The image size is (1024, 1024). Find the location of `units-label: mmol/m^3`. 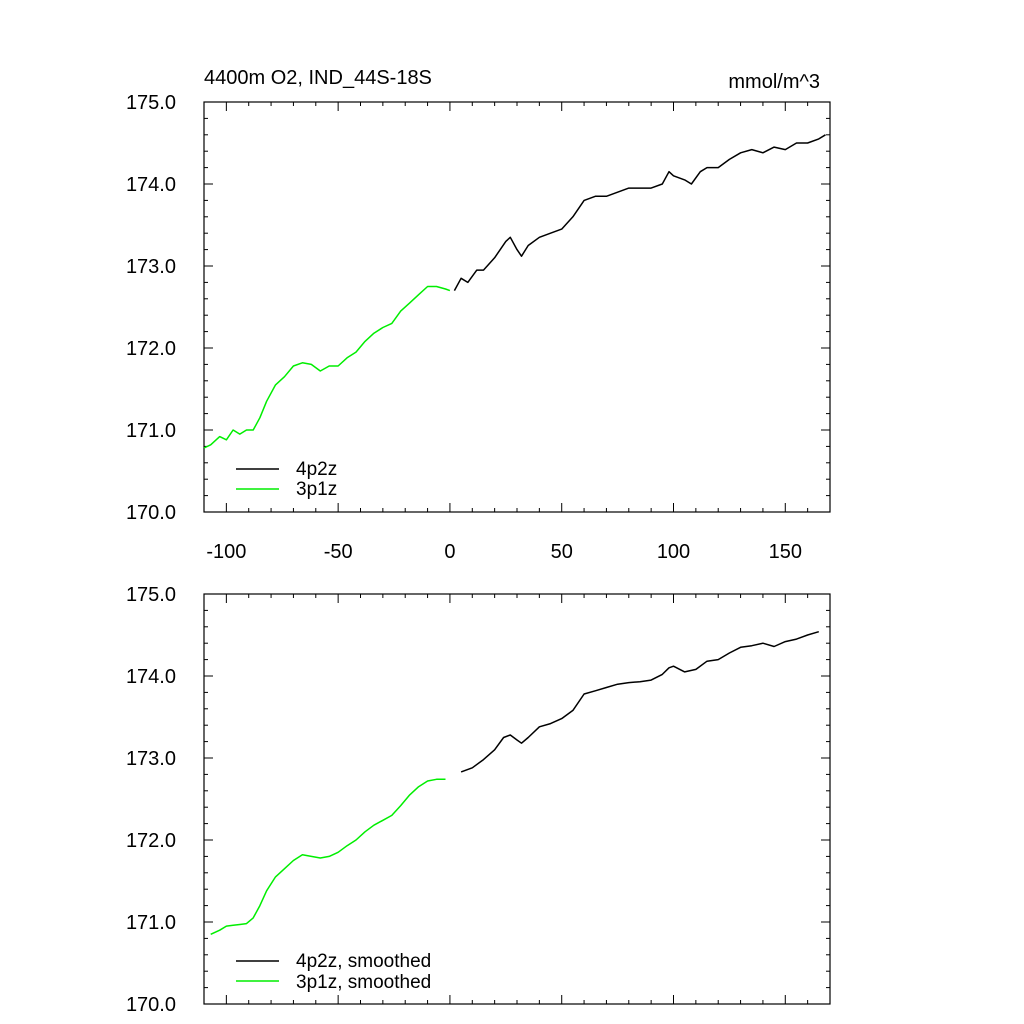

units-label: mmol/m^3 is located at coordinates (774, 82).